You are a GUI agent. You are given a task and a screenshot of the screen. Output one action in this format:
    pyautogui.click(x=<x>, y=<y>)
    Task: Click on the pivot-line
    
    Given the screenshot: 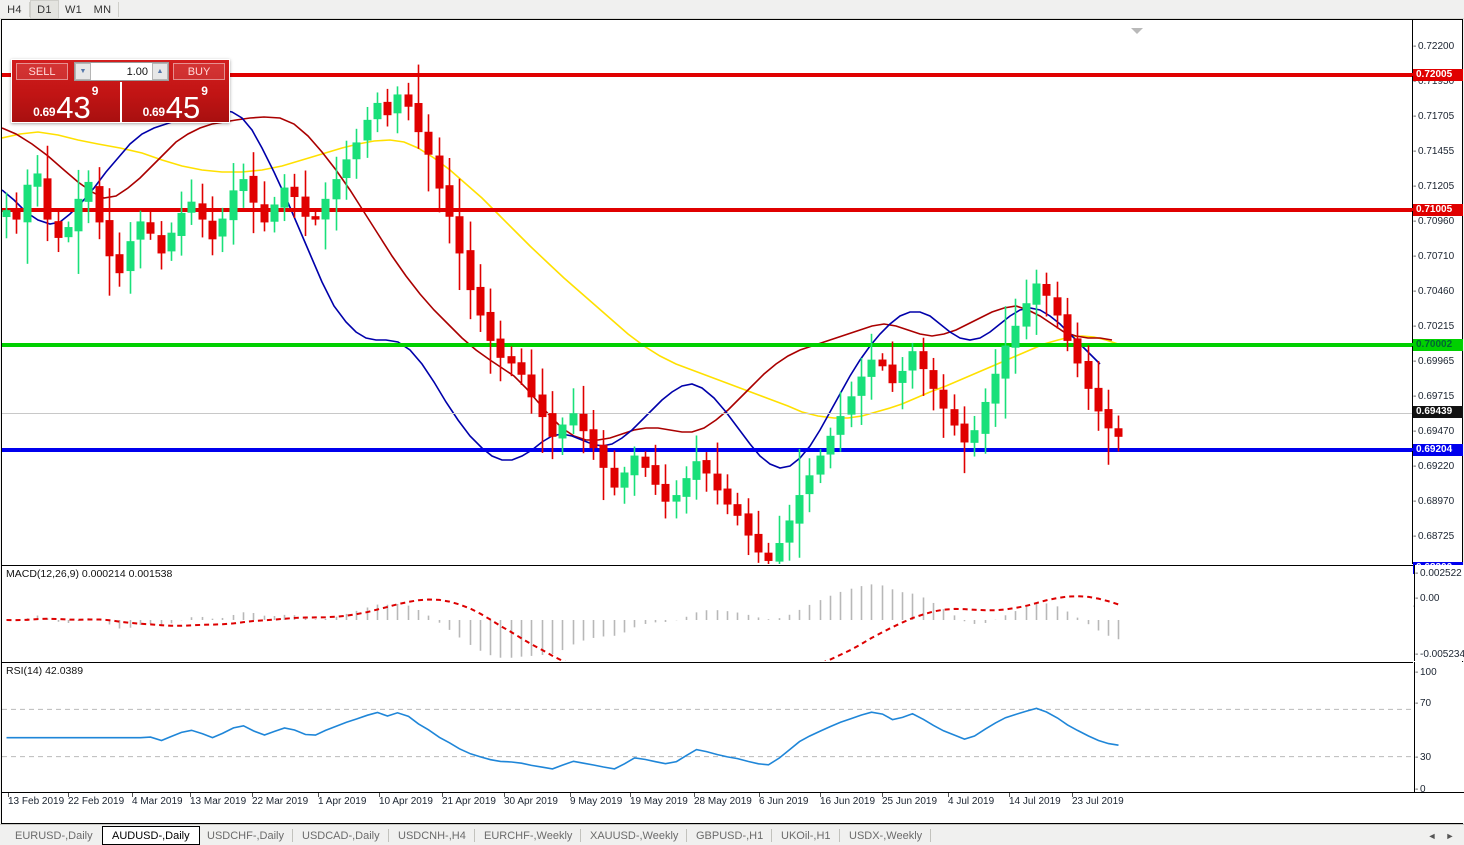 What is the action you would take?
    pyautogui.click(x=707, y=345)
    